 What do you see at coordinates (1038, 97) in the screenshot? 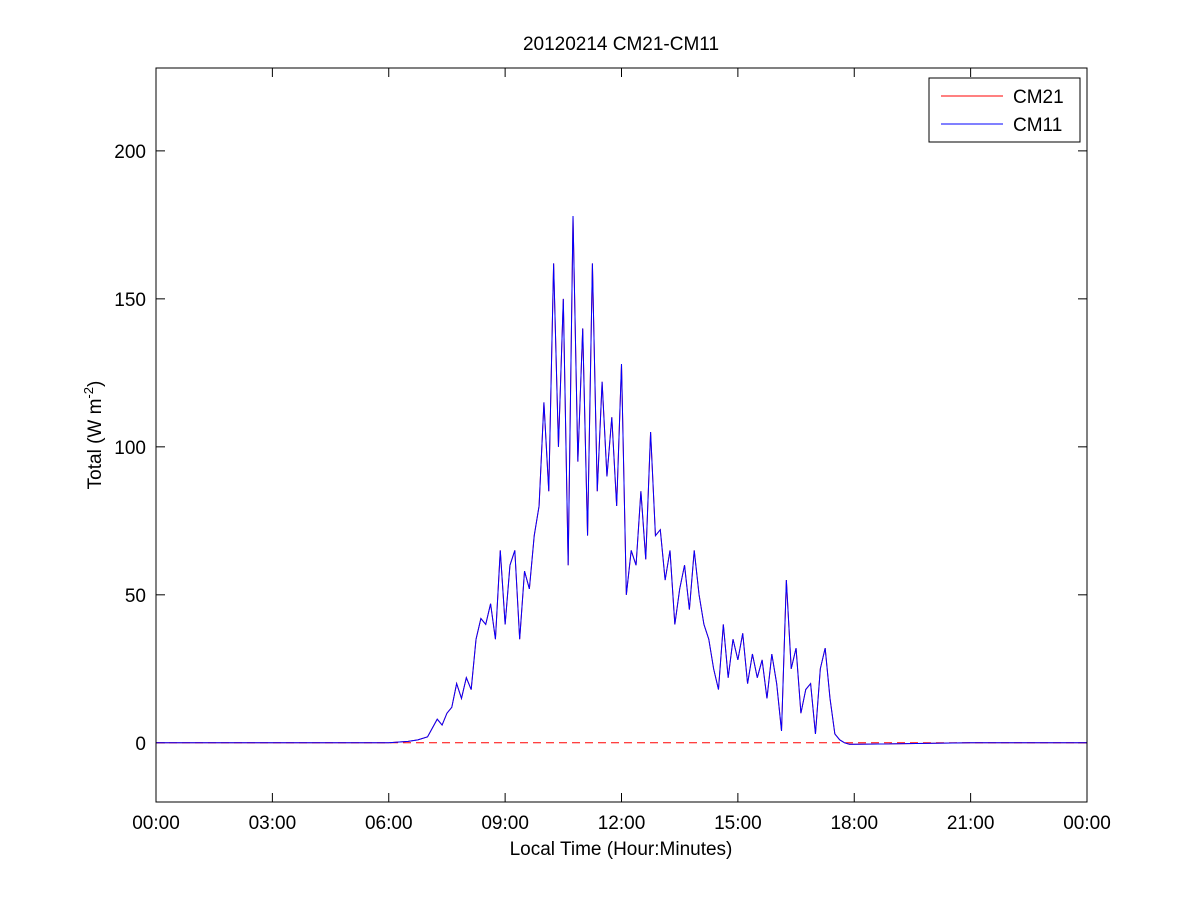
I see `legend-label: CM21` at bounding box center [1038, 97].